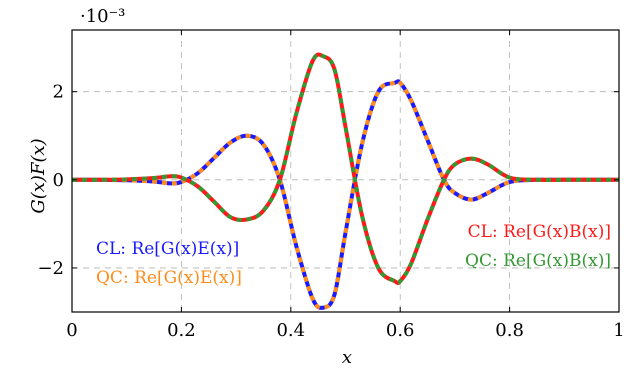  Describe the element at coordinates (50, 268) in the screenshot. I see `y-tick-label: −2` at that location.